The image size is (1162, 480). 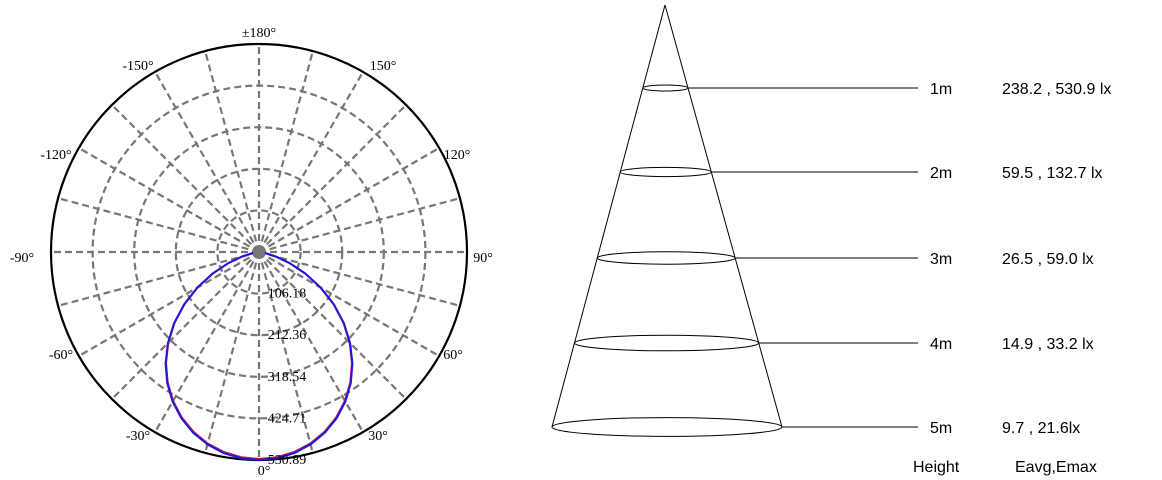 What do you see at coordinates (941, 173) in the screenshot?
I see `row-height-label: 2m` at bounding box center [941, 173].